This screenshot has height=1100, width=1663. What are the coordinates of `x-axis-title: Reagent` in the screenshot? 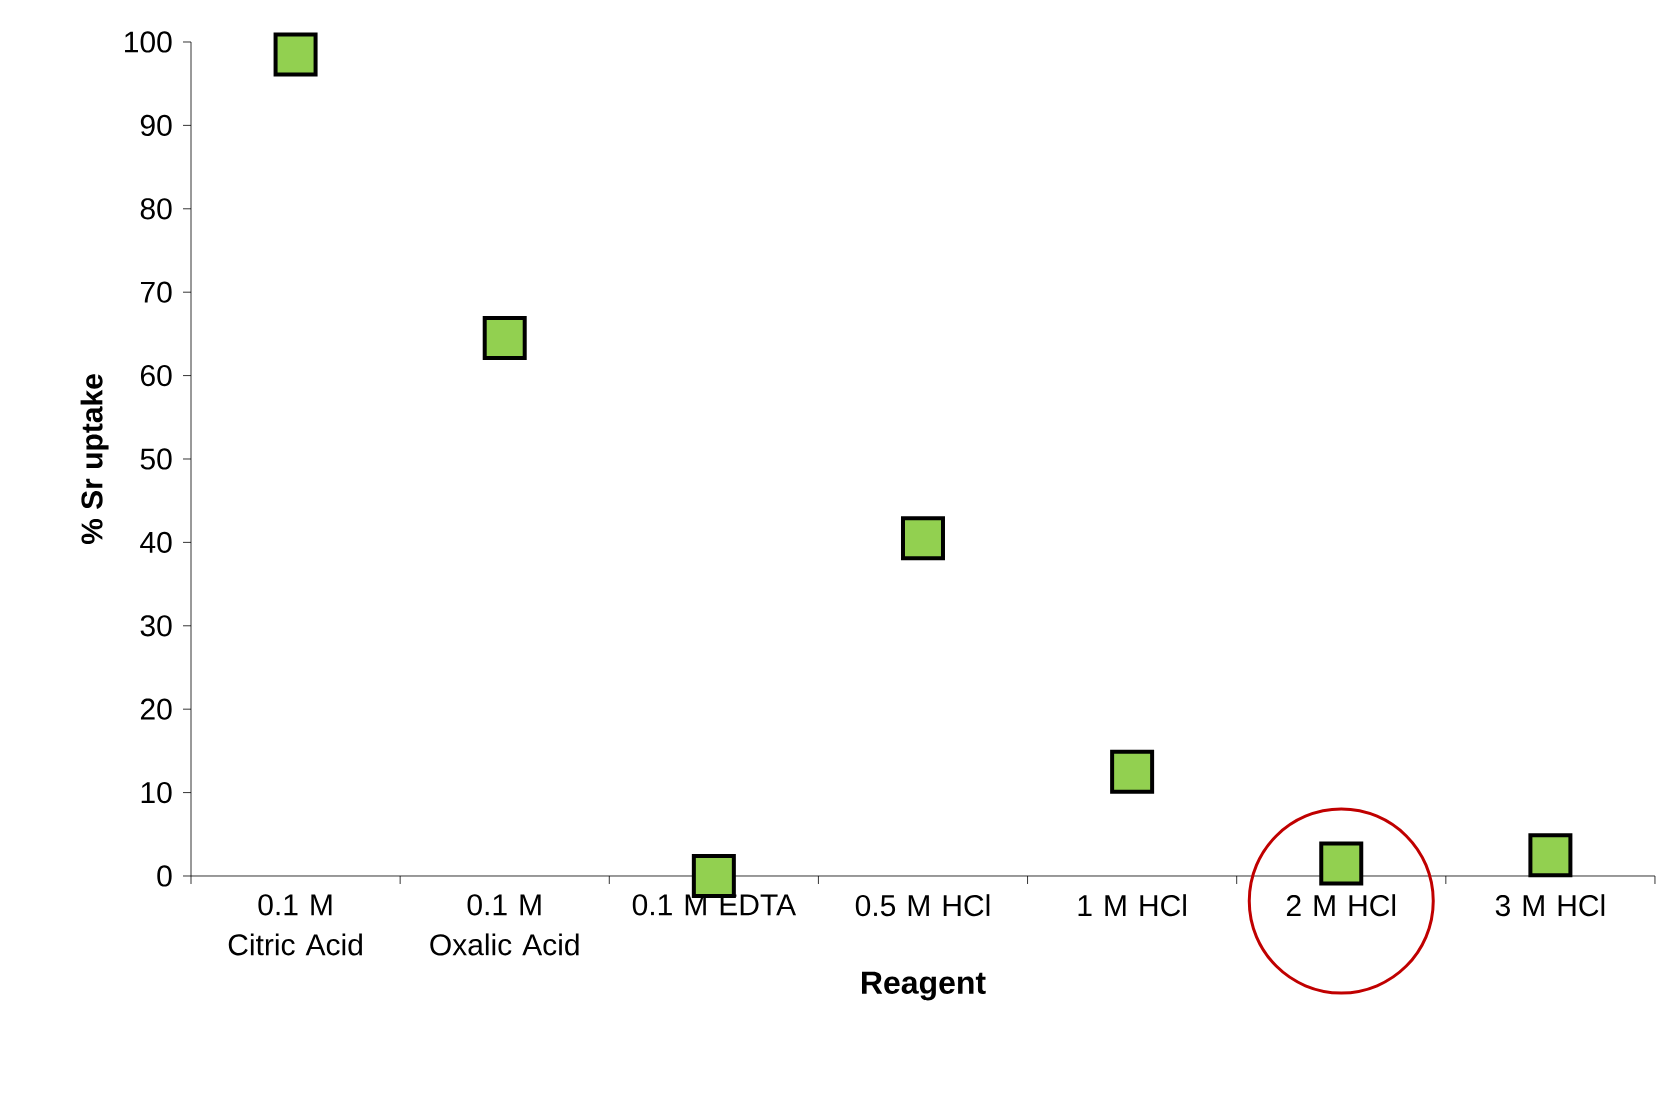 It's located at (923, 986).